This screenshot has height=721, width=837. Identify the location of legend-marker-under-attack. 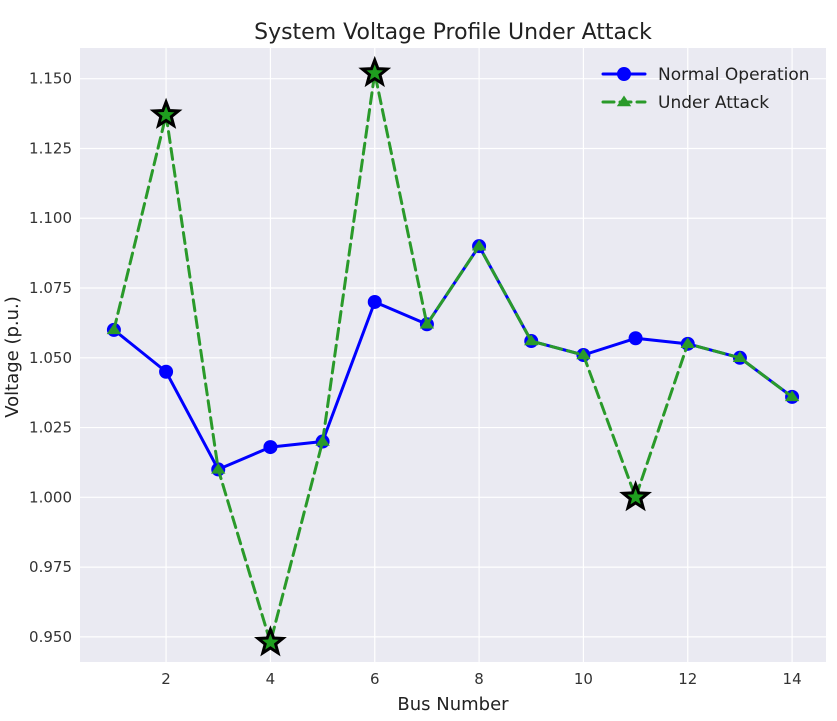
(624, 101).